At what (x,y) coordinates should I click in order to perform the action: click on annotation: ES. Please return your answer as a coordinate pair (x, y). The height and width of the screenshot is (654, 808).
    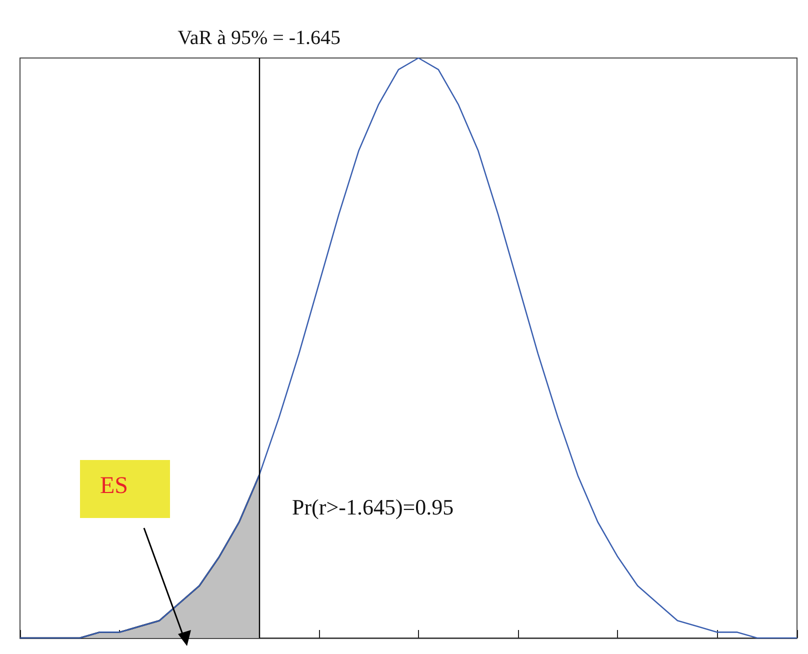
    Looking at the image, I should click on (114, 486).